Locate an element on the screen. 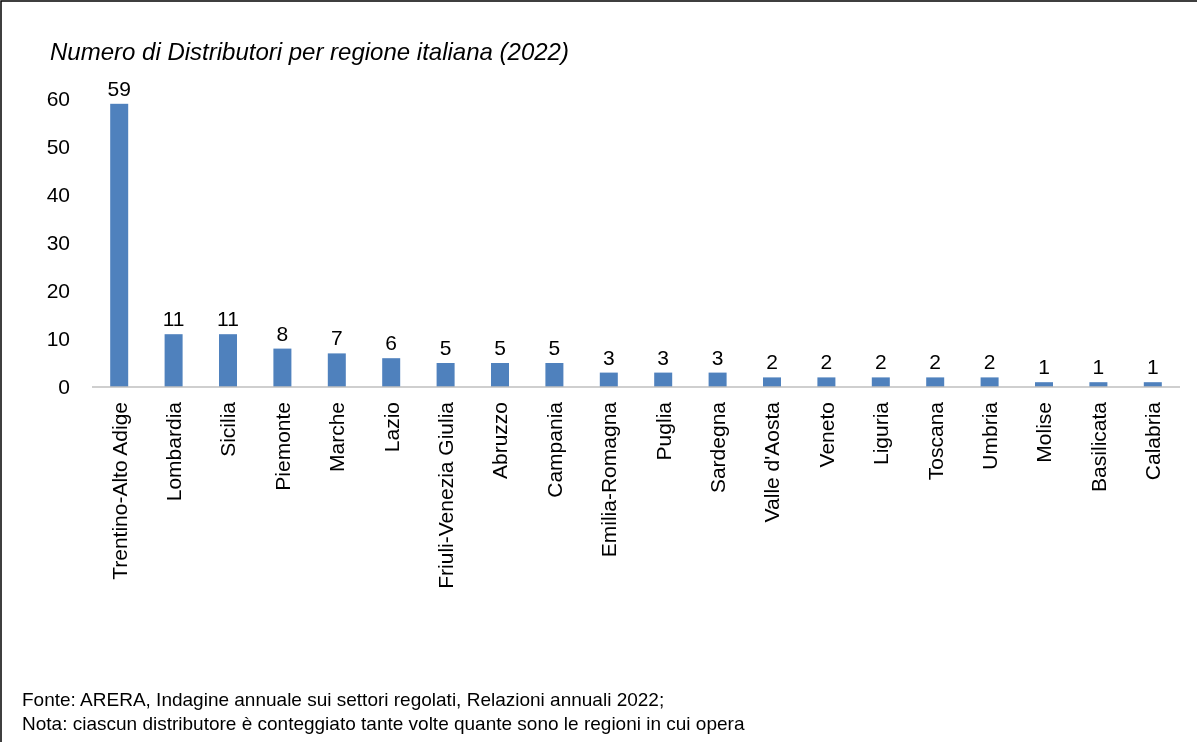  data-label: 6 is located at coordinates (391, 343).